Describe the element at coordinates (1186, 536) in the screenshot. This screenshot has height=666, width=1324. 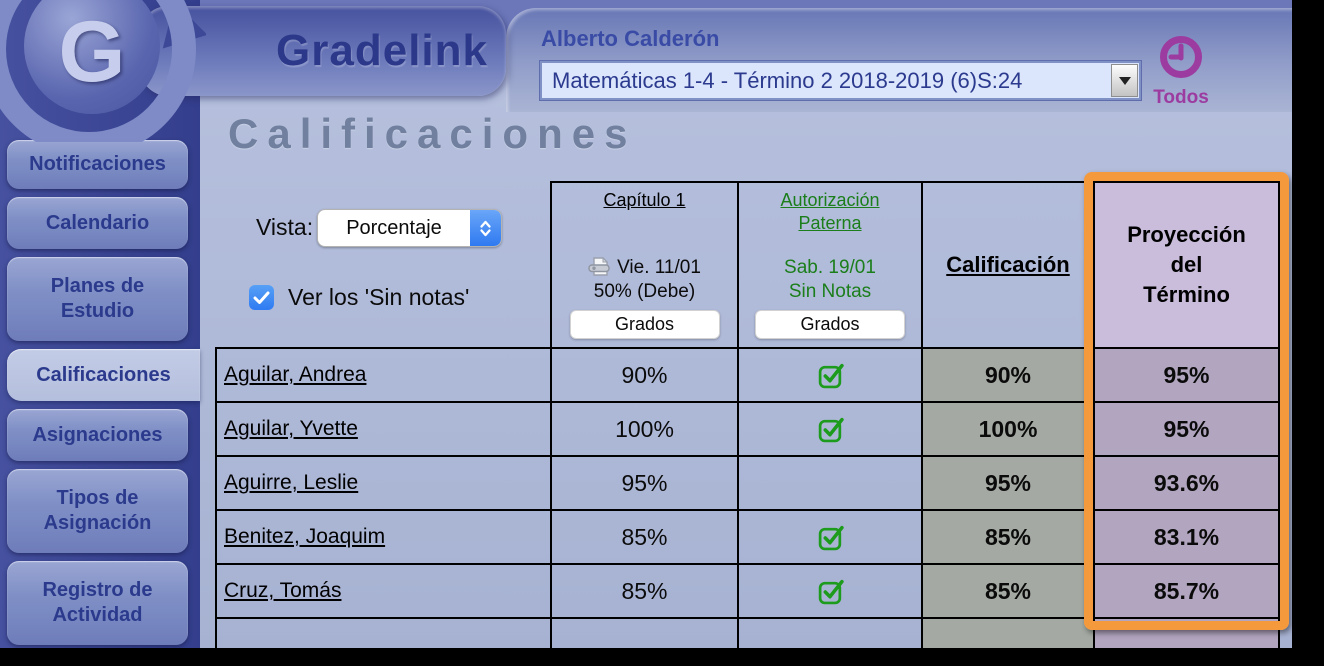
I see `proyeccion-cell: 83.1%` at that location.